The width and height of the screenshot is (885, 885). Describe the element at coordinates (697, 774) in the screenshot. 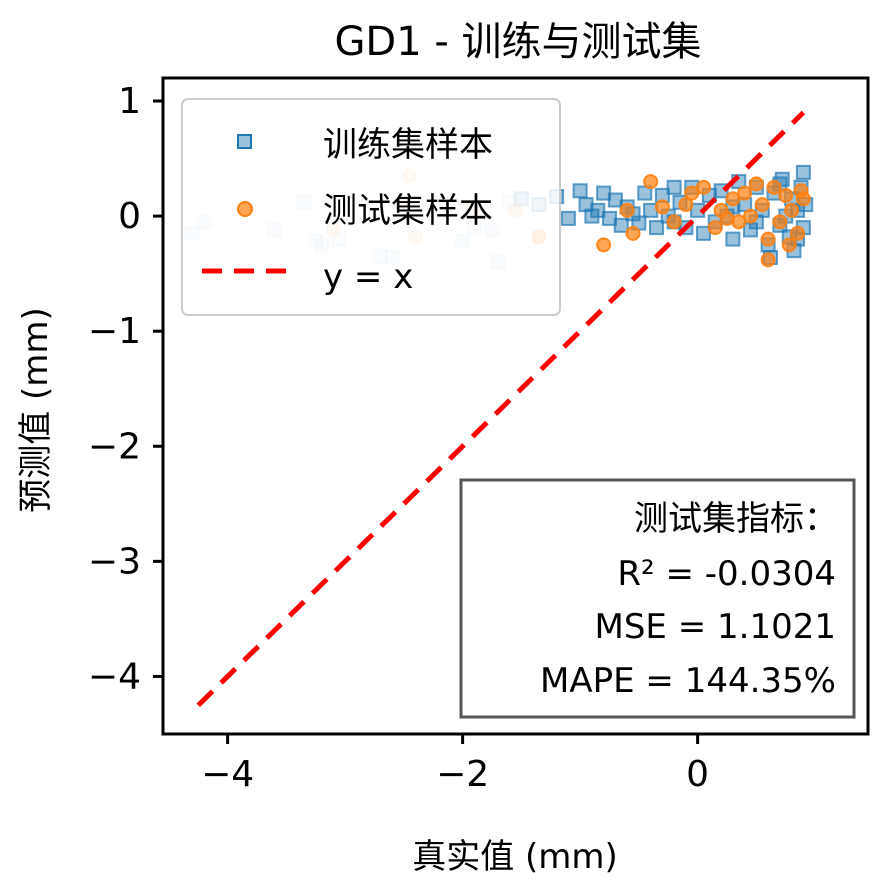

I see `x-tick-label: 0` at that location.